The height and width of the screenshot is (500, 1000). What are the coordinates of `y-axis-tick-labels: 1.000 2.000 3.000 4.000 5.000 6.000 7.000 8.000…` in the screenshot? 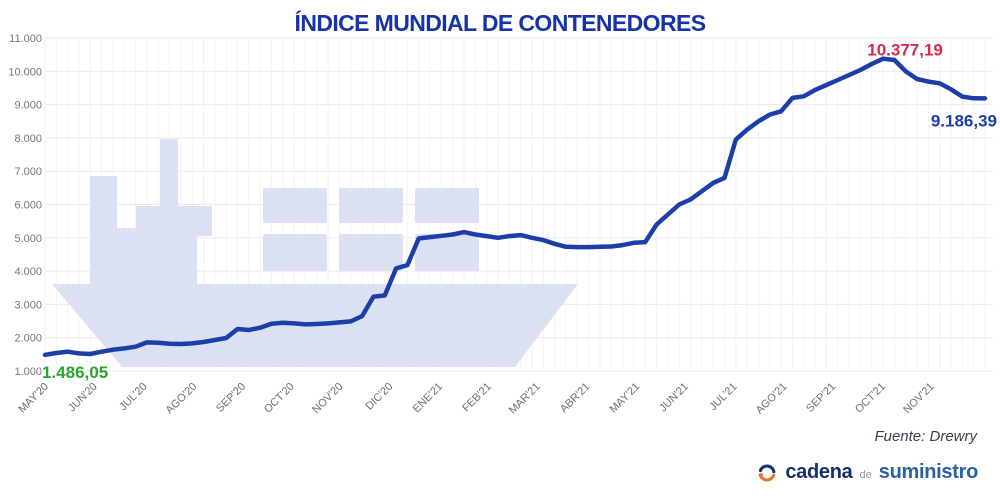 It's located at (25, 205).